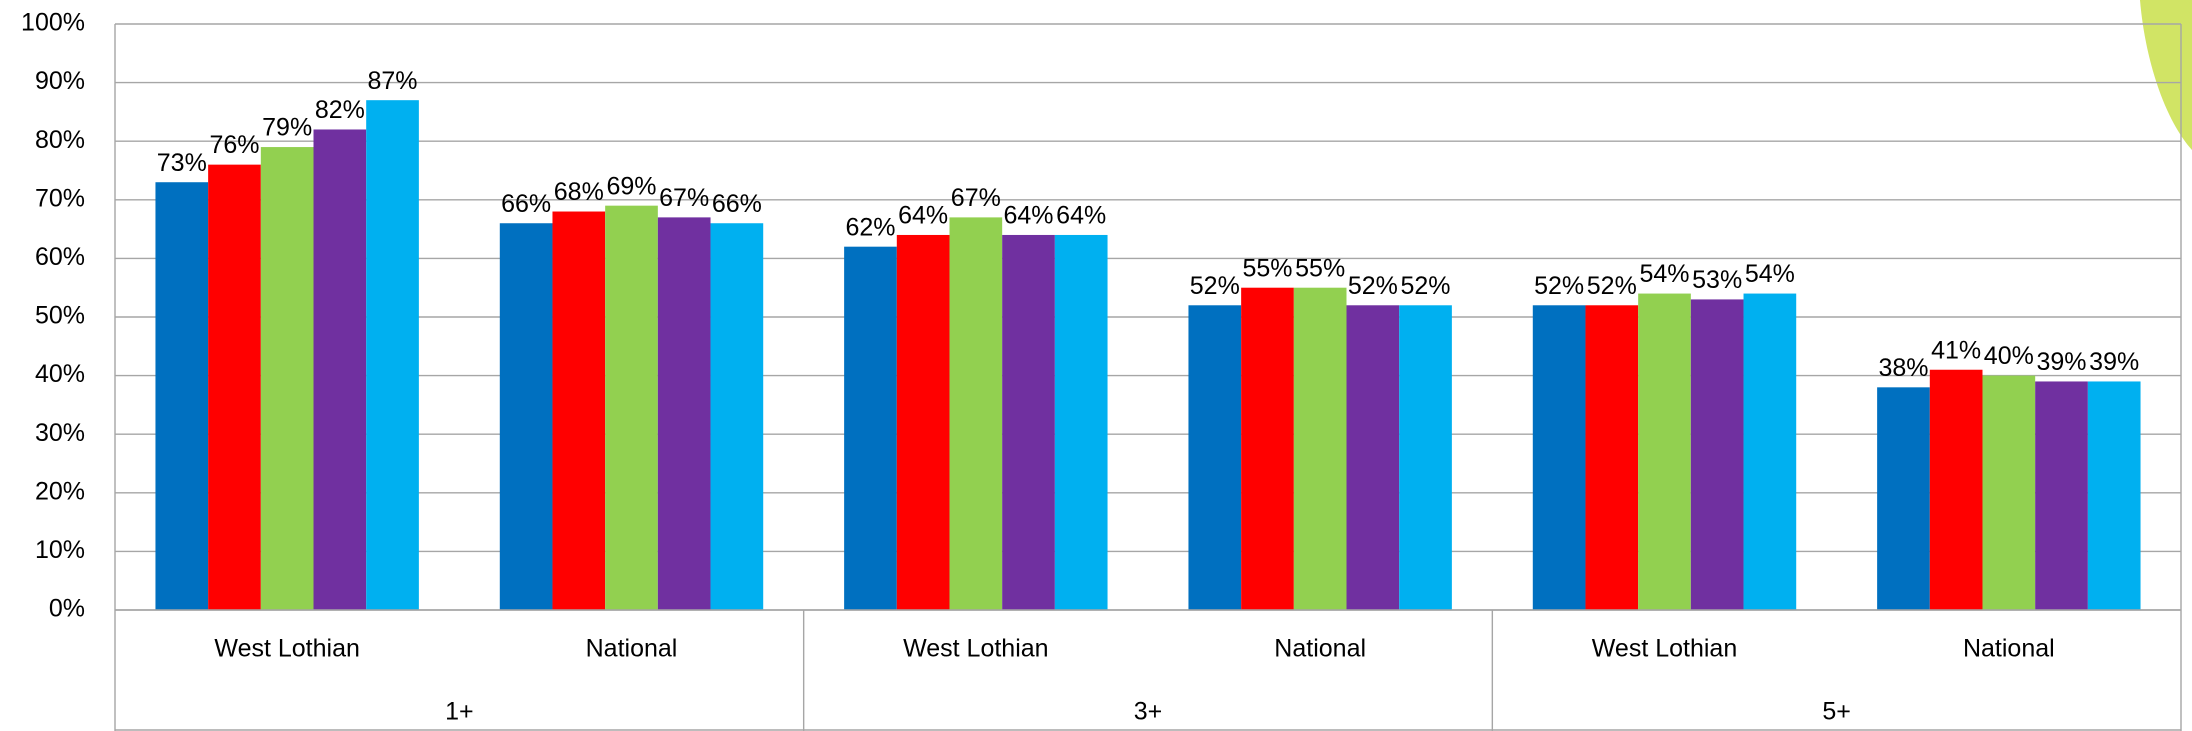 Image resolution: width=2192 pixels, height=731 pixels. I want to click on data-label: 68%, so click(579, 192).